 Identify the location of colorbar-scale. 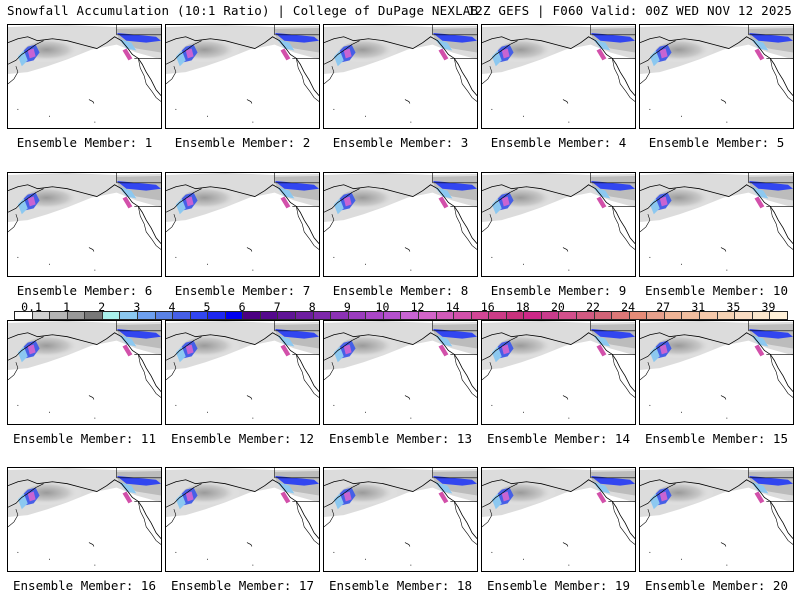
(401, 315).